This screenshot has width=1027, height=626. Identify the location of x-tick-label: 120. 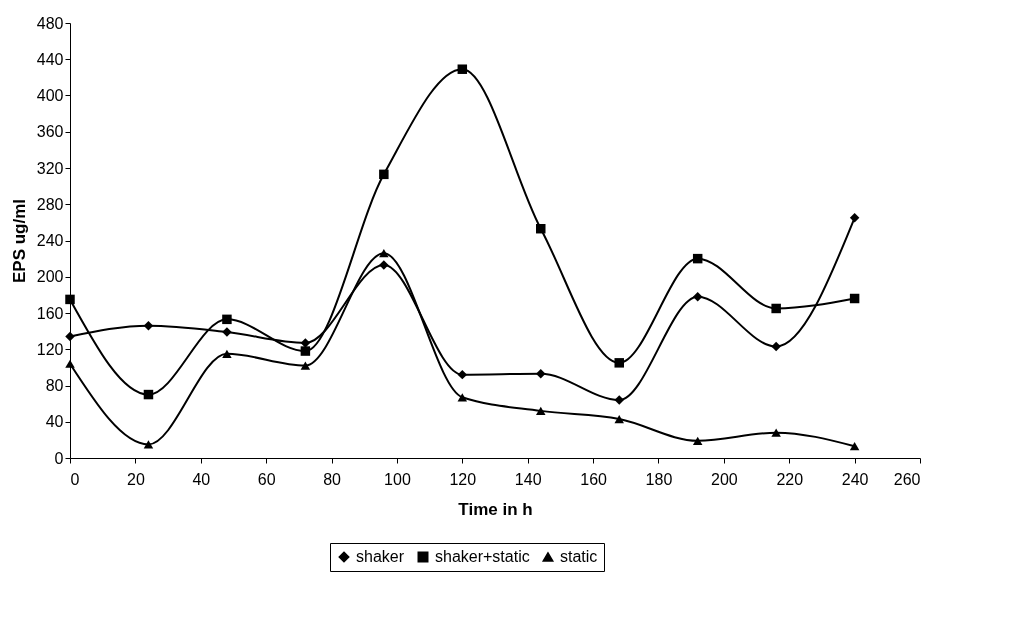
(463, 479).